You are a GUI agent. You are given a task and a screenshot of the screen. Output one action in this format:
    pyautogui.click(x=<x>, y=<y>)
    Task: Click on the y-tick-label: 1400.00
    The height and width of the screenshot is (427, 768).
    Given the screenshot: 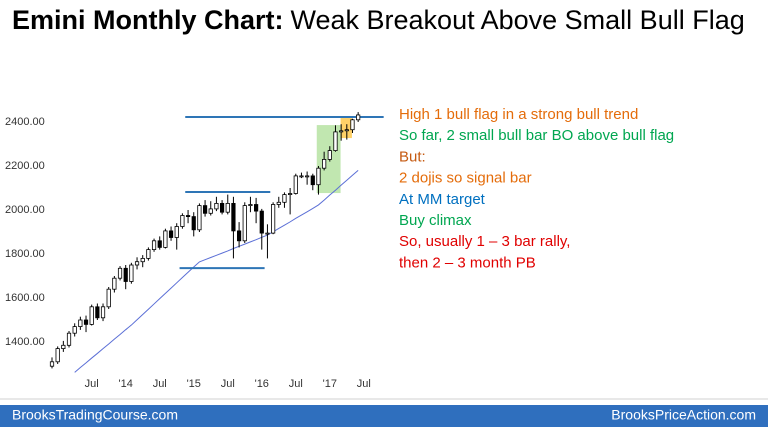 What is the action you would take?
    pyautogui.click(x=25, y=342)
    